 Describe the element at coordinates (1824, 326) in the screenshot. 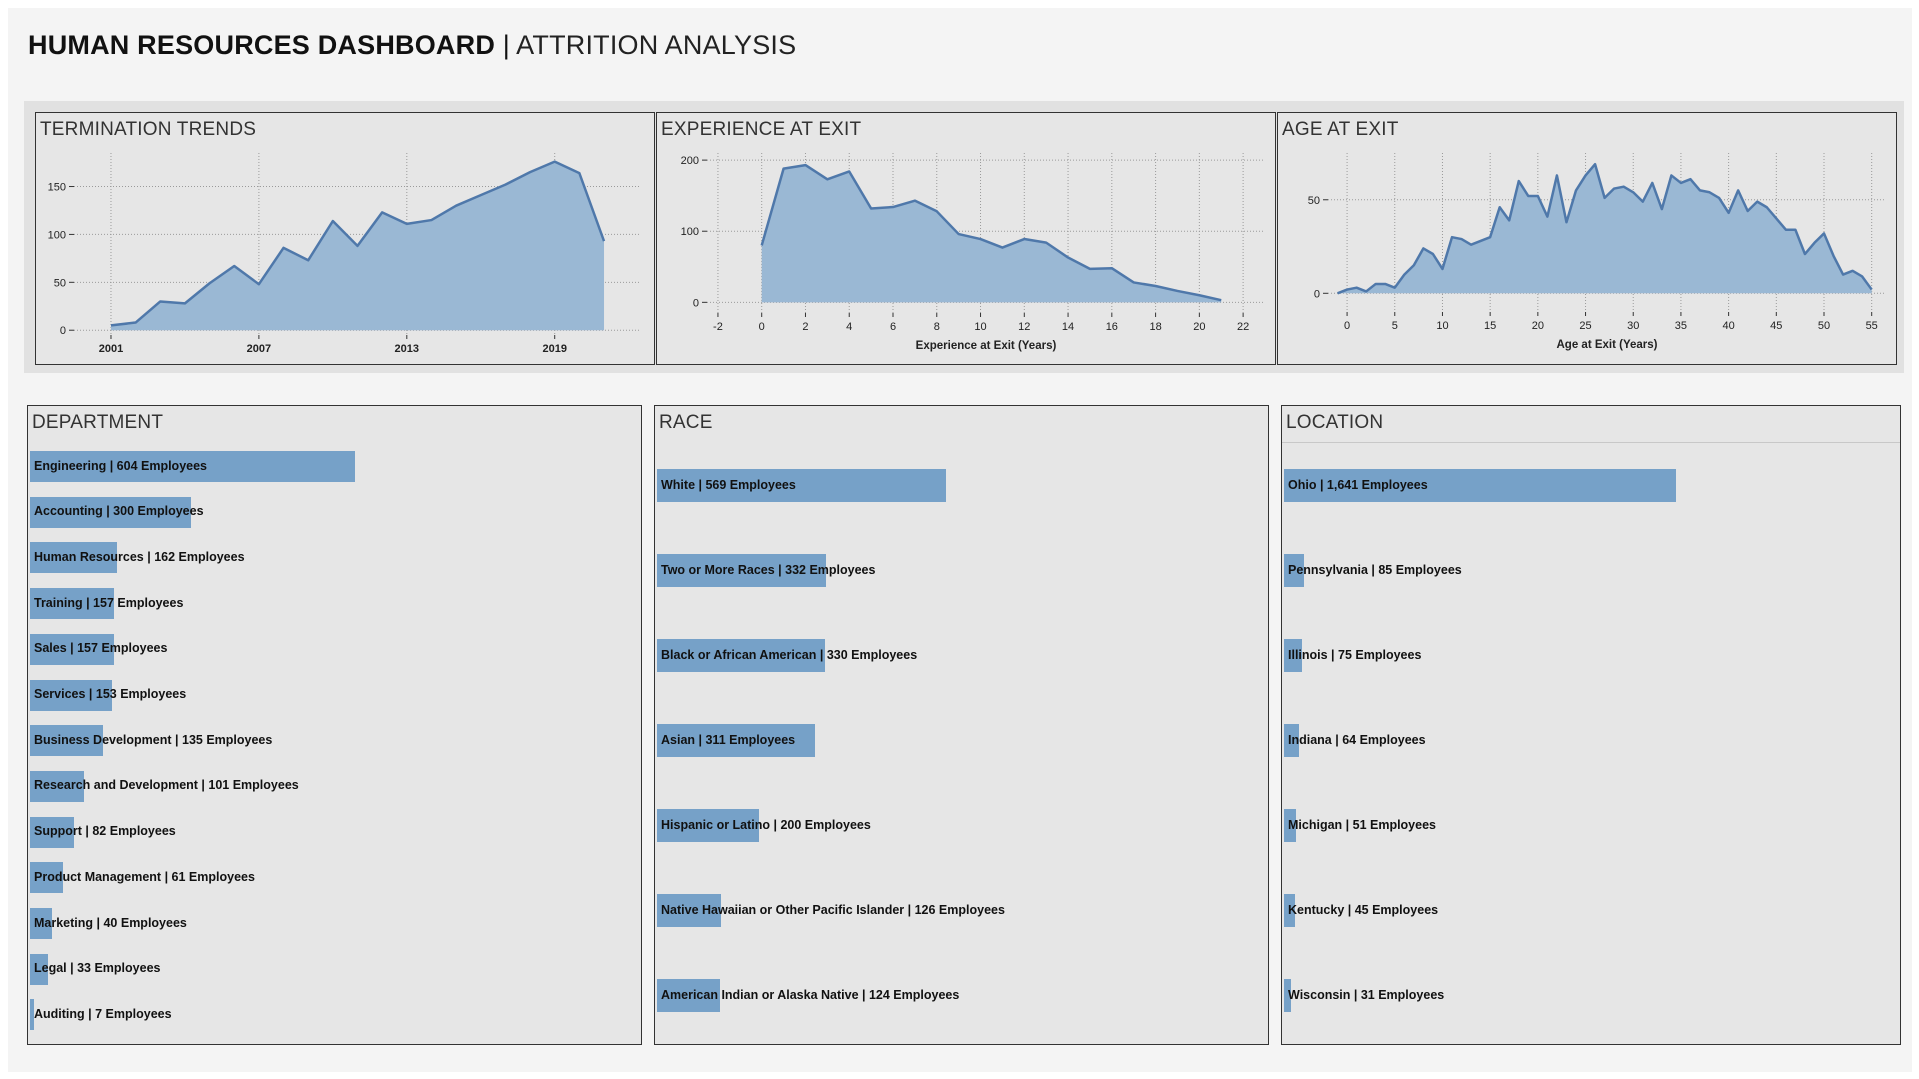

I see `x-tick-label: 50` at that location.